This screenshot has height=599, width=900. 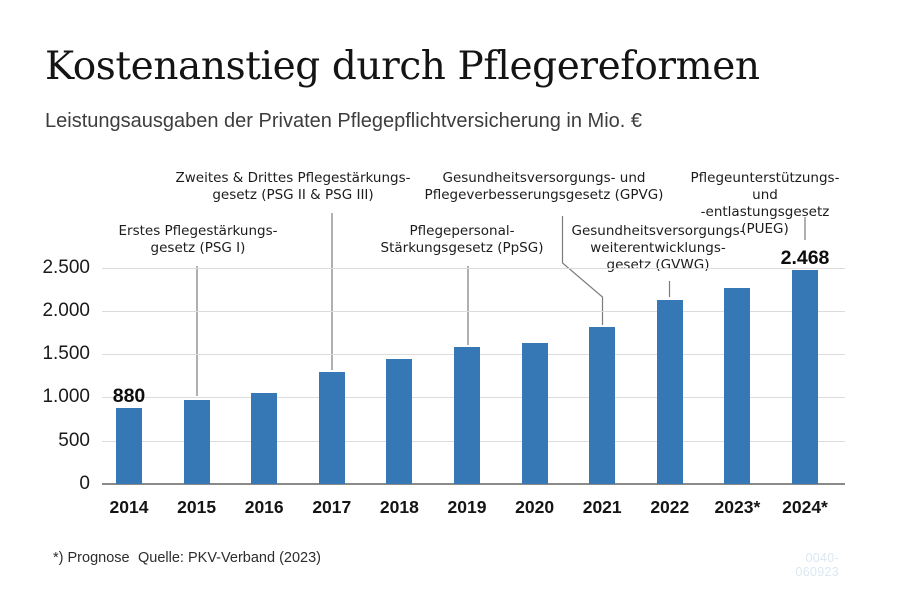 What do you see at coordinates (84, 483) in the screenshot?
I see `y-axis-tick-label: 0` at bounding box center [84, 483].